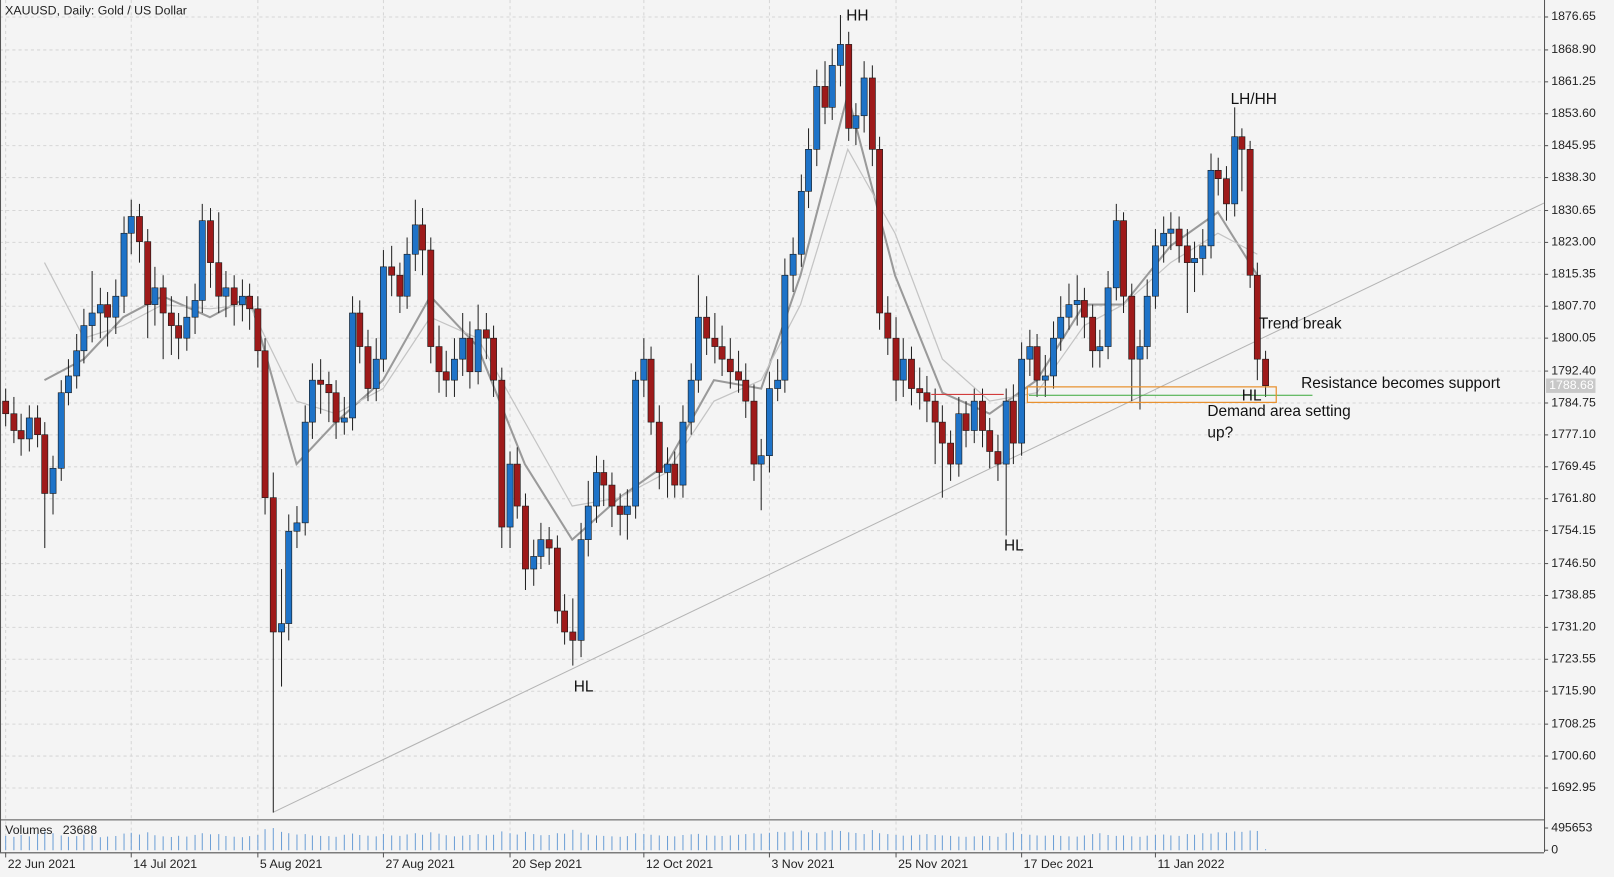 Image resolution: width=1614 pixels, height=877 pixels. Describe the element at coordinates (1573, 434) in the screenshot. I see `y-tick-label: 1777.10` at that location.